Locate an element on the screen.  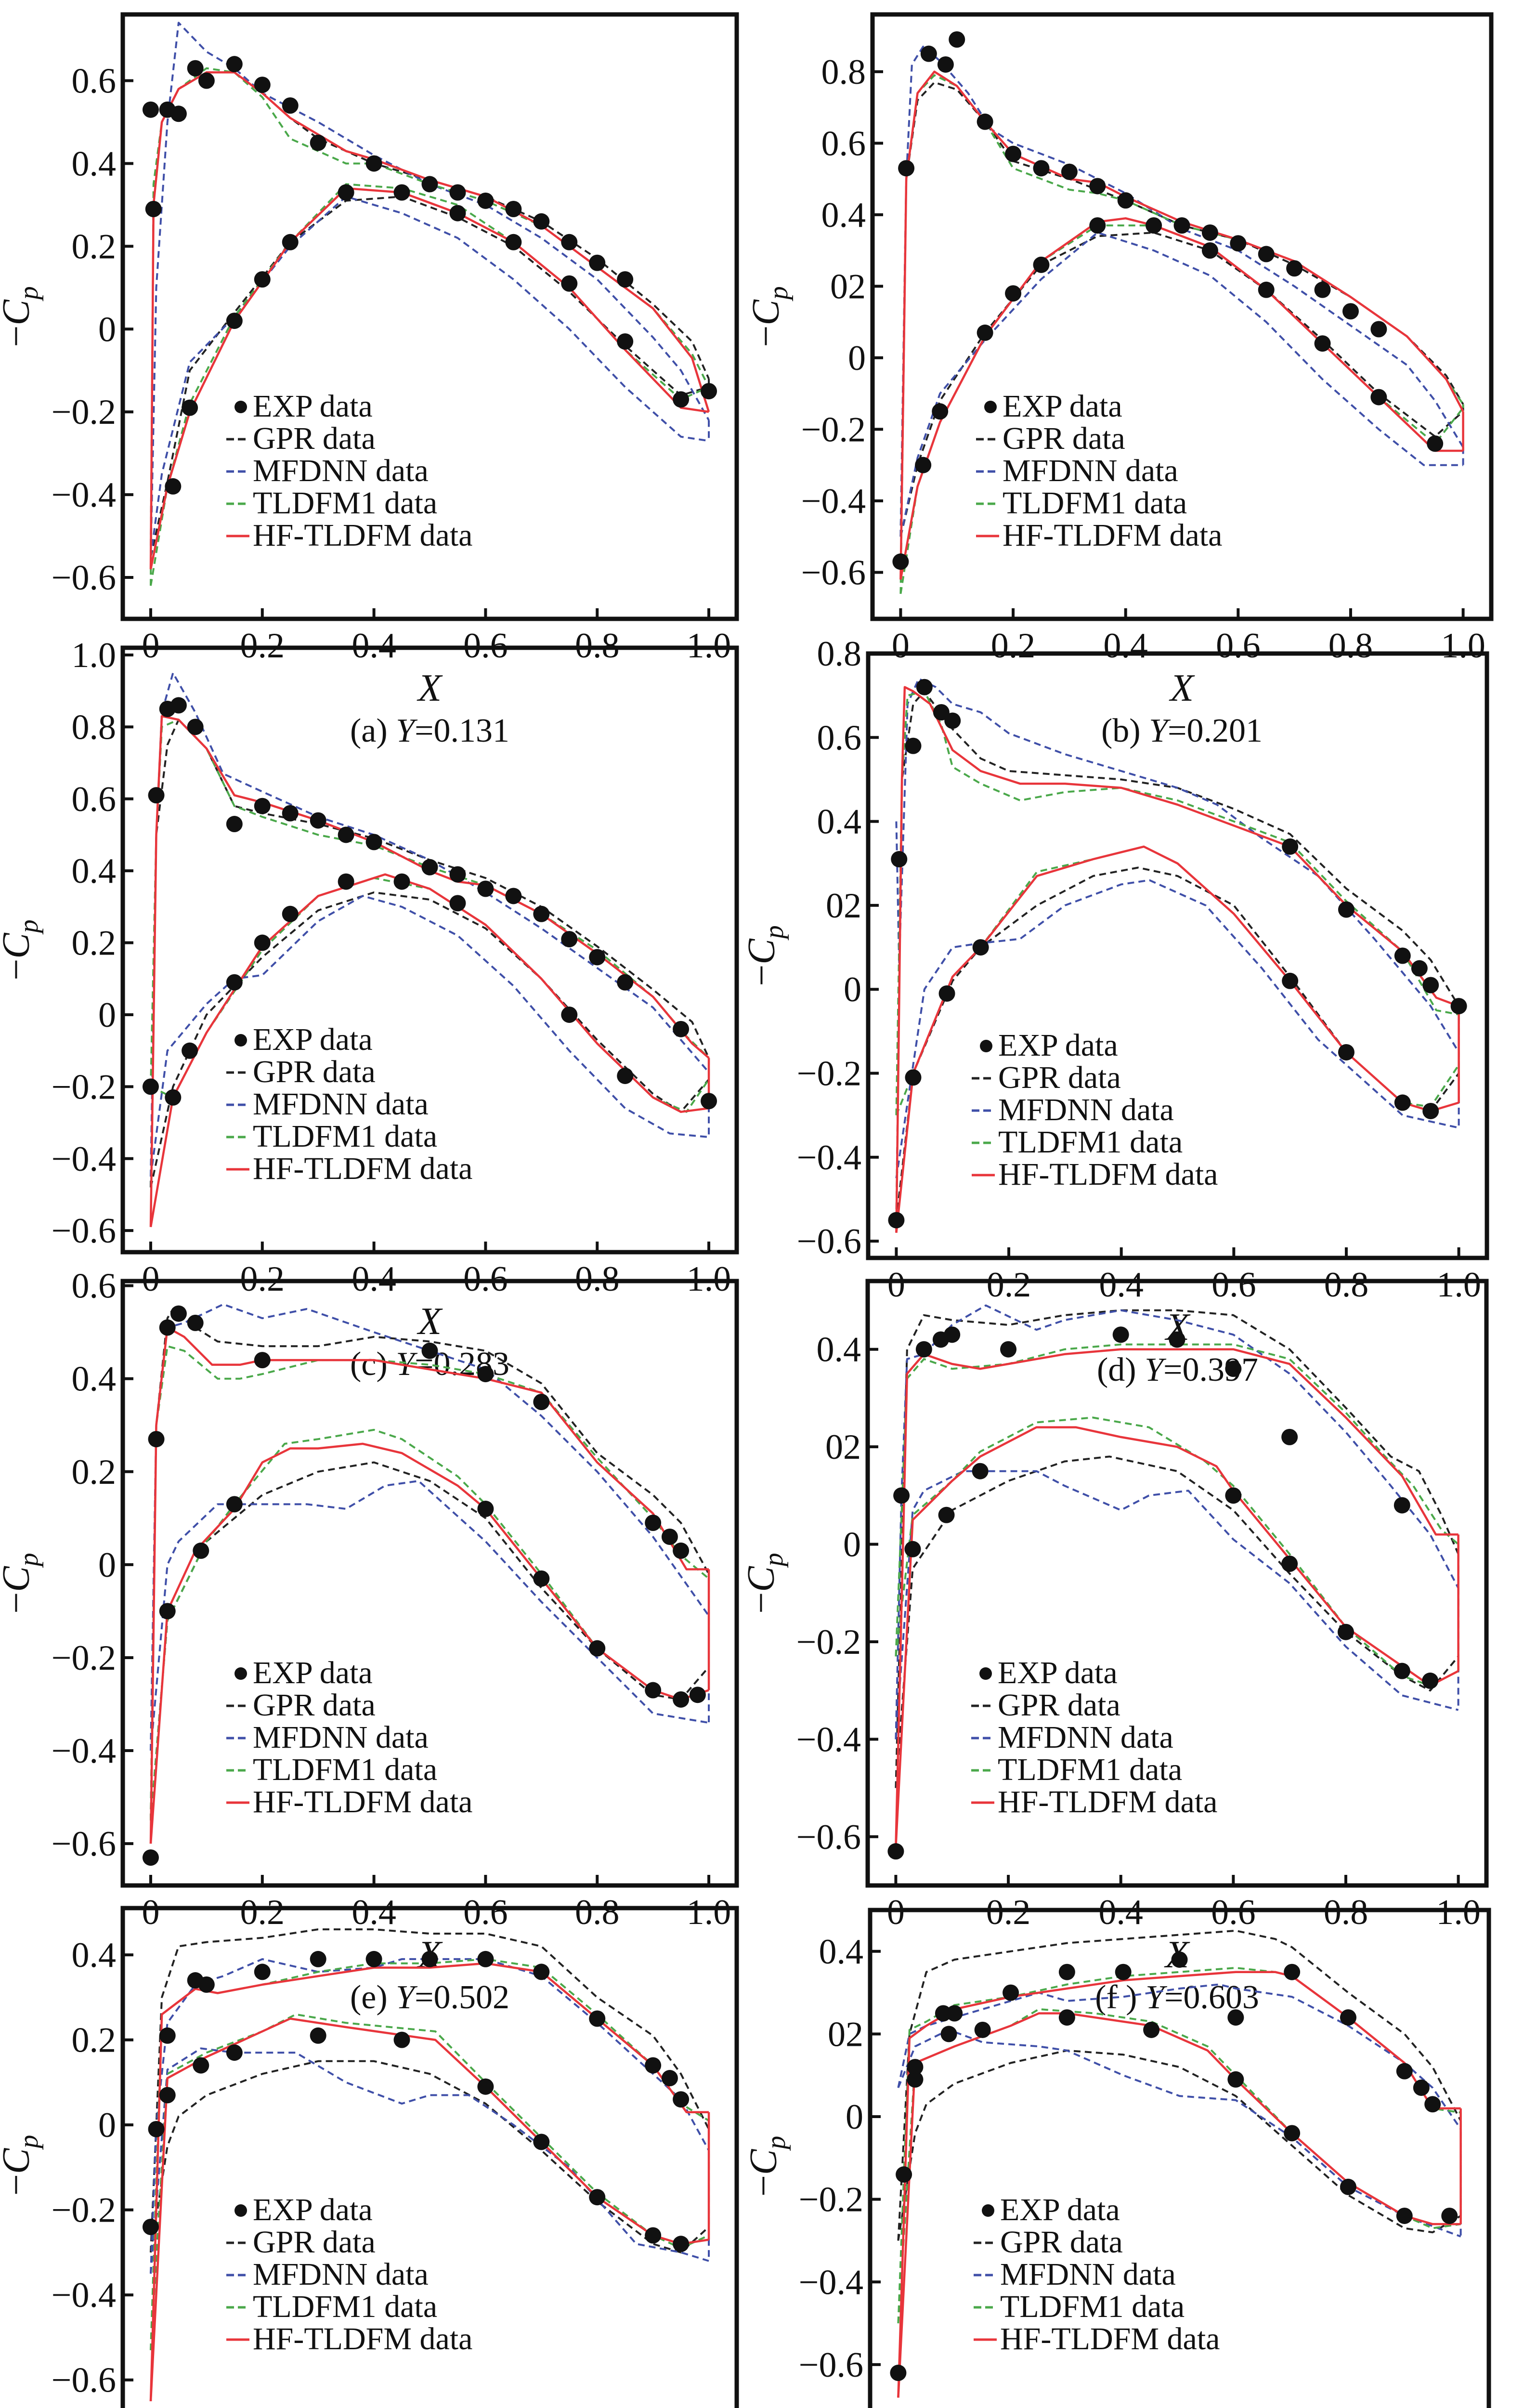
panel-caption: (d) Y=0.397 is located at coordinates (1177, 1369).